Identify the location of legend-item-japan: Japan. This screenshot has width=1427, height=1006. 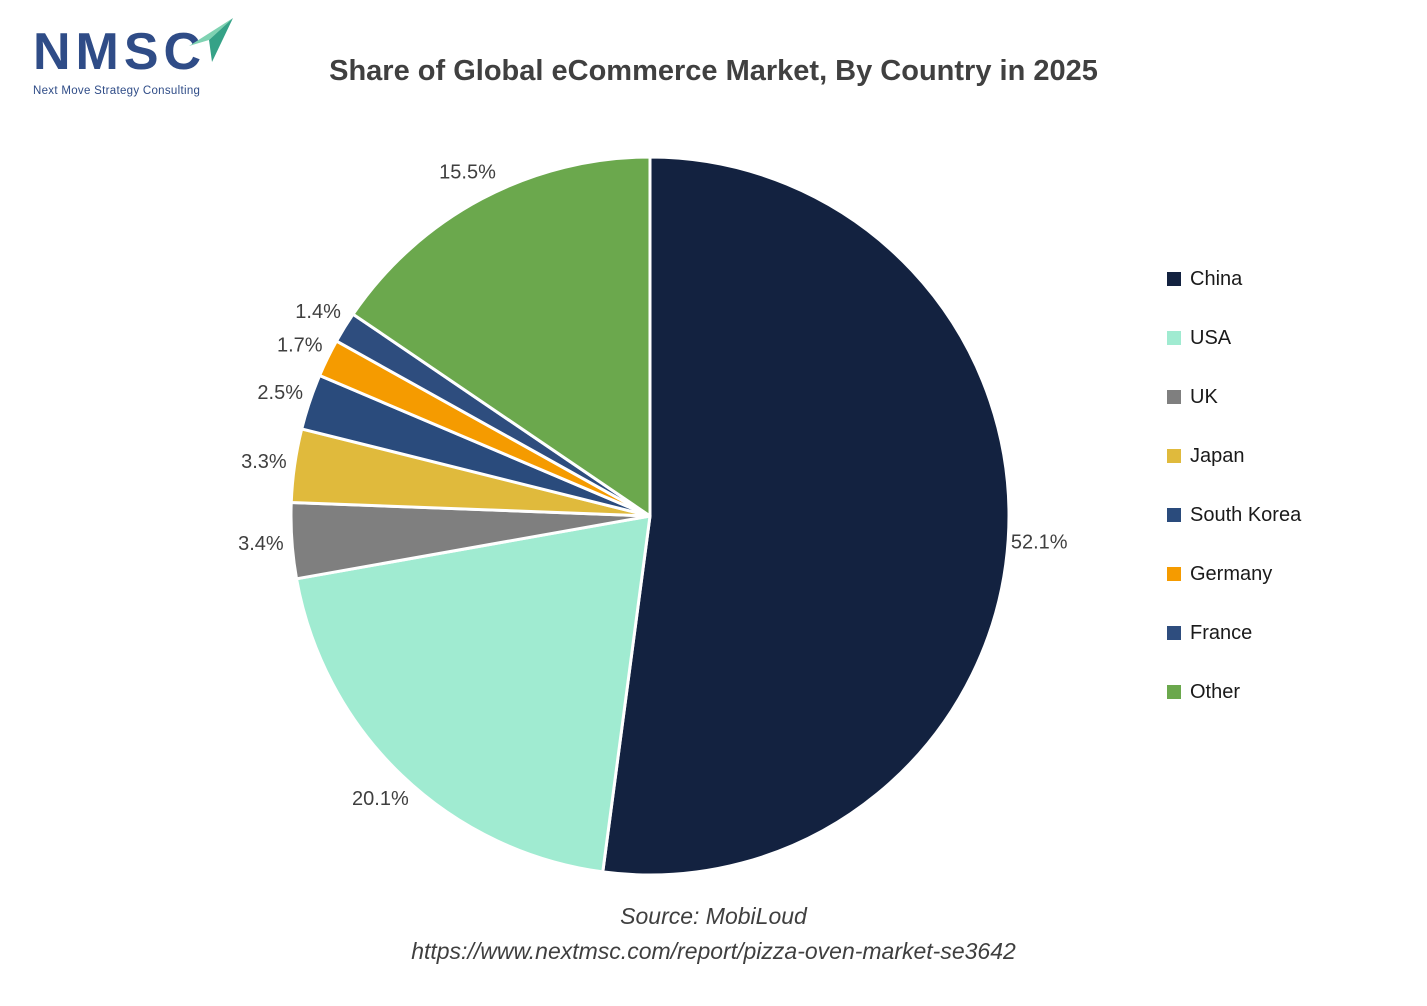
(1234, 456).